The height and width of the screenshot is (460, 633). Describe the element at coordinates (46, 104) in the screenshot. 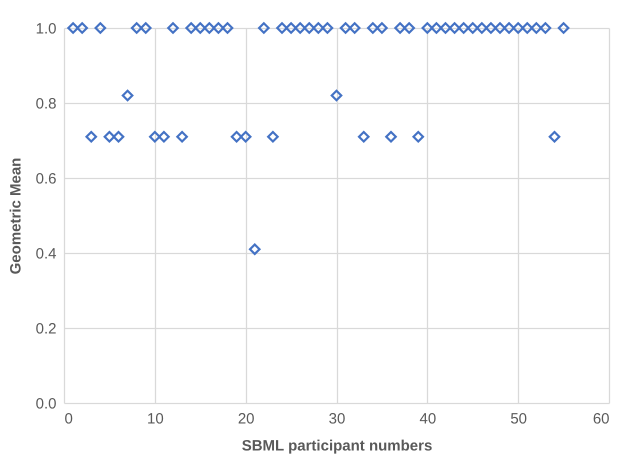

I see `y-tick-label: 0.8` at that location.